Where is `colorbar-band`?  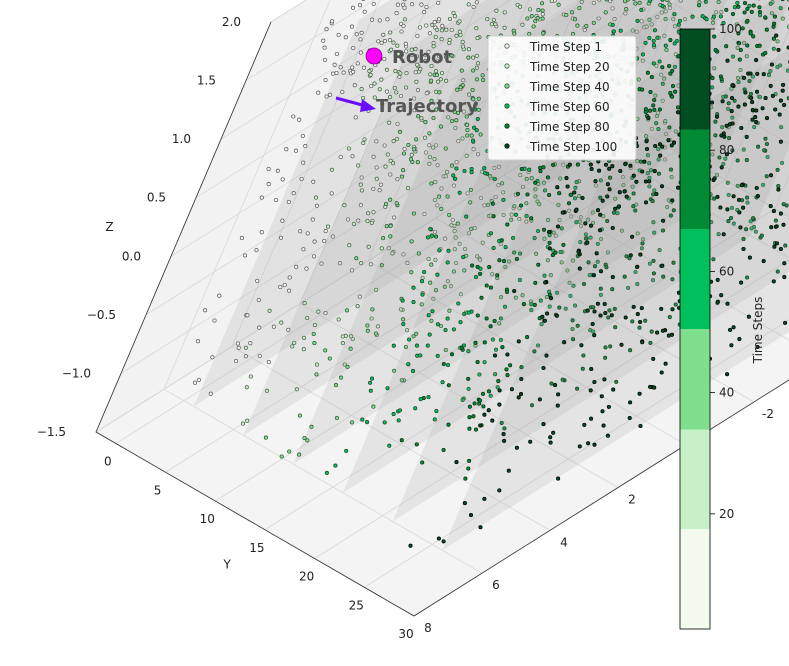
colorbar-band is located at coordinates (695, 279).